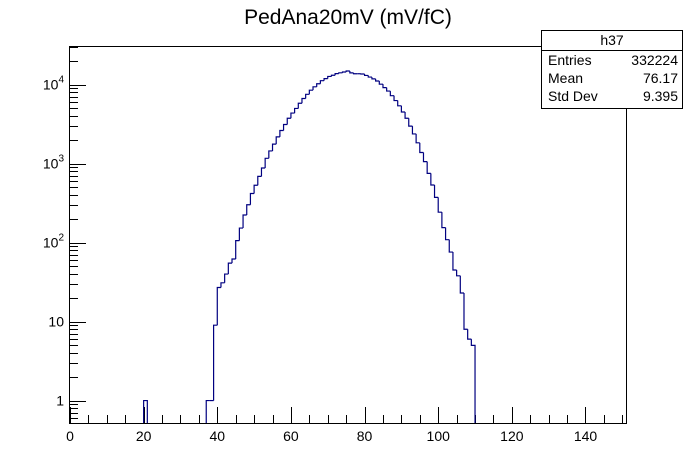 The height and width of the screenshot is (472, 696). Describe the element at coordinates (439, 436) in the screenshot. I see `x-tick-label: 100` at that location.